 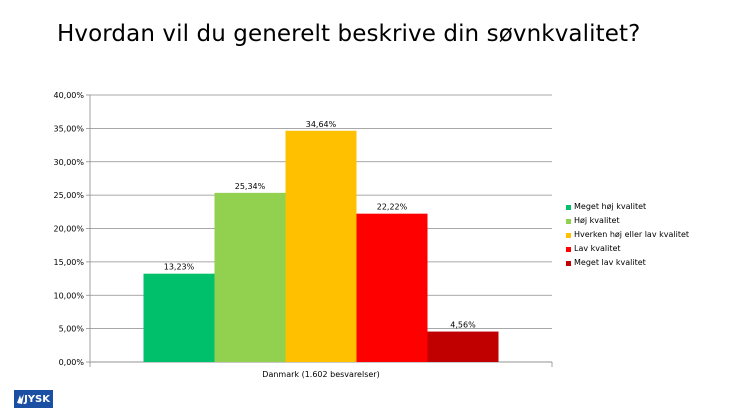 I want to click on jysk-logo: JYSK, so click(x=33, y=399).